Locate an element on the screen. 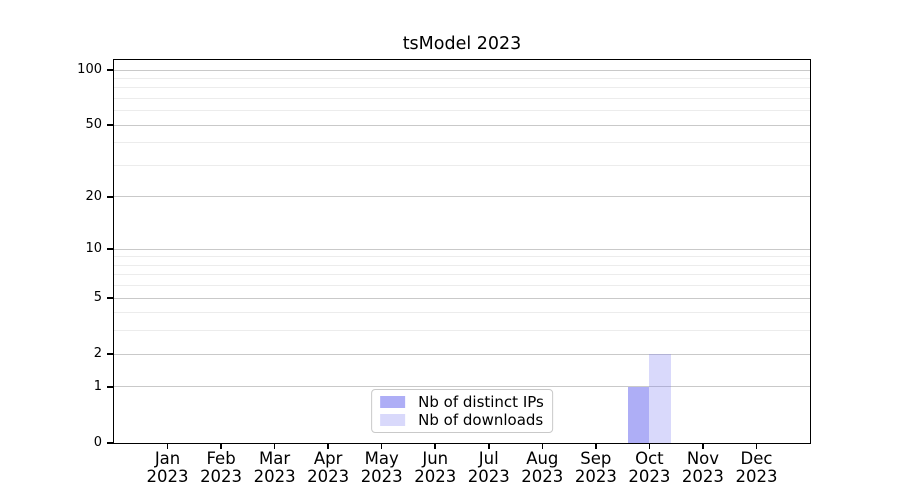 The height and width of the screenshot is (500, 900). x-tick-label: May 2023 is located at coordinates (381, 467).